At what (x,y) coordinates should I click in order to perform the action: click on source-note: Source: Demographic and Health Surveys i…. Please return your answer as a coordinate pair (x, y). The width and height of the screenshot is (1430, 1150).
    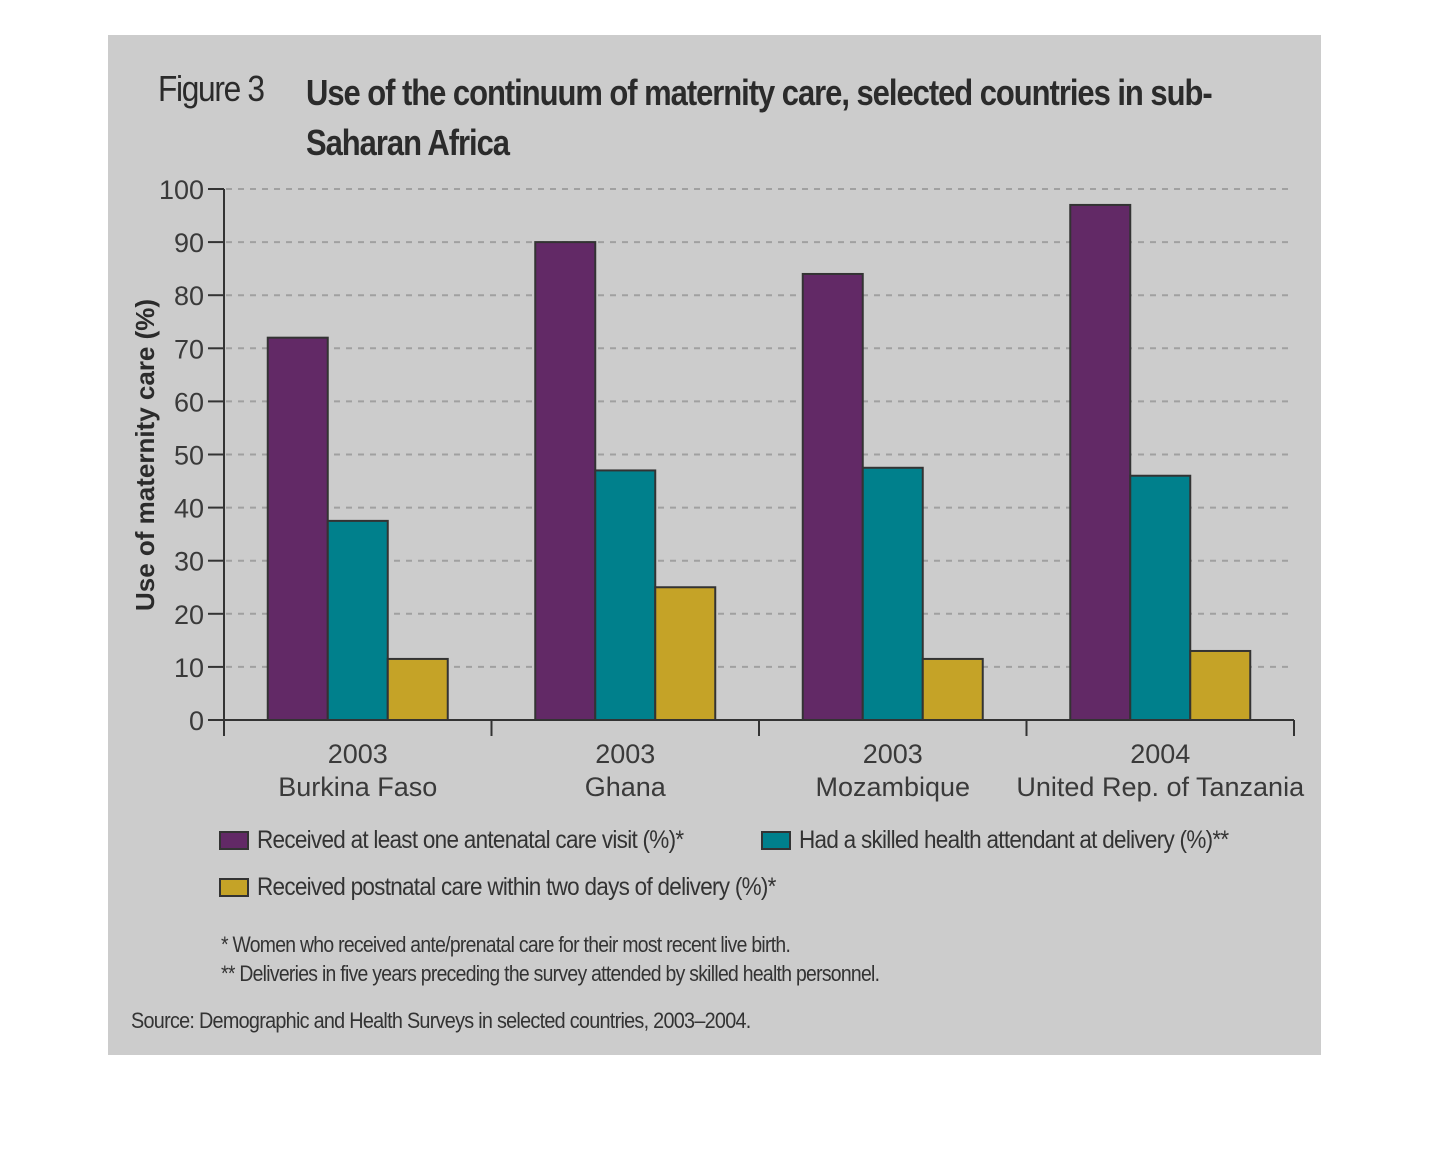
    Looking at the image, I should click on (441, 1020).